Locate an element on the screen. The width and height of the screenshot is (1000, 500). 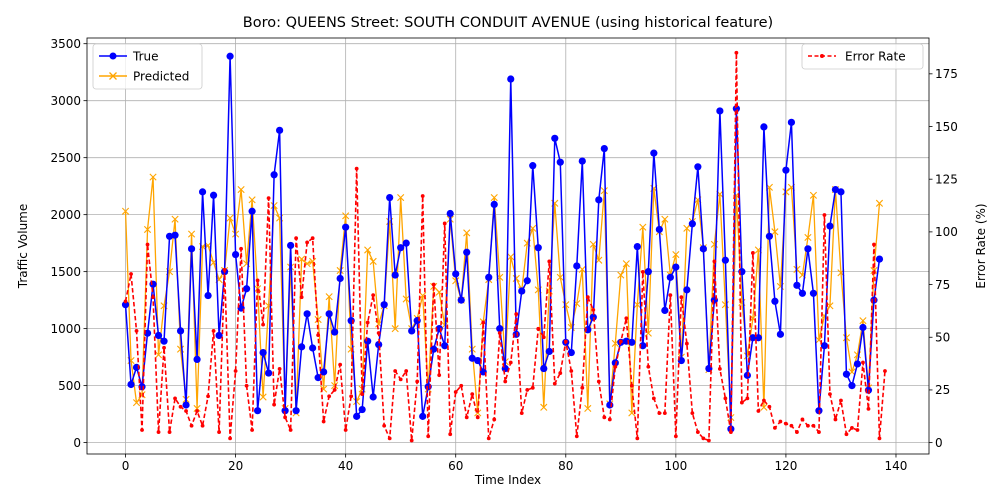
y-left-tick-label: 1500 is located at coordinates (65, 272).